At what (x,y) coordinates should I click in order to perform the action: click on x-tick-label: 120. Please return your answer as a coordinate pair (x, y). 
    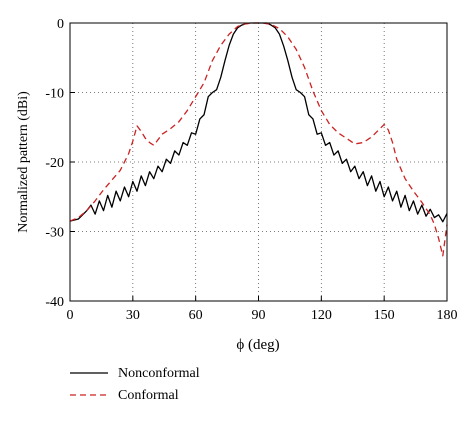
    Looking at the image, I should click on (321, 315).